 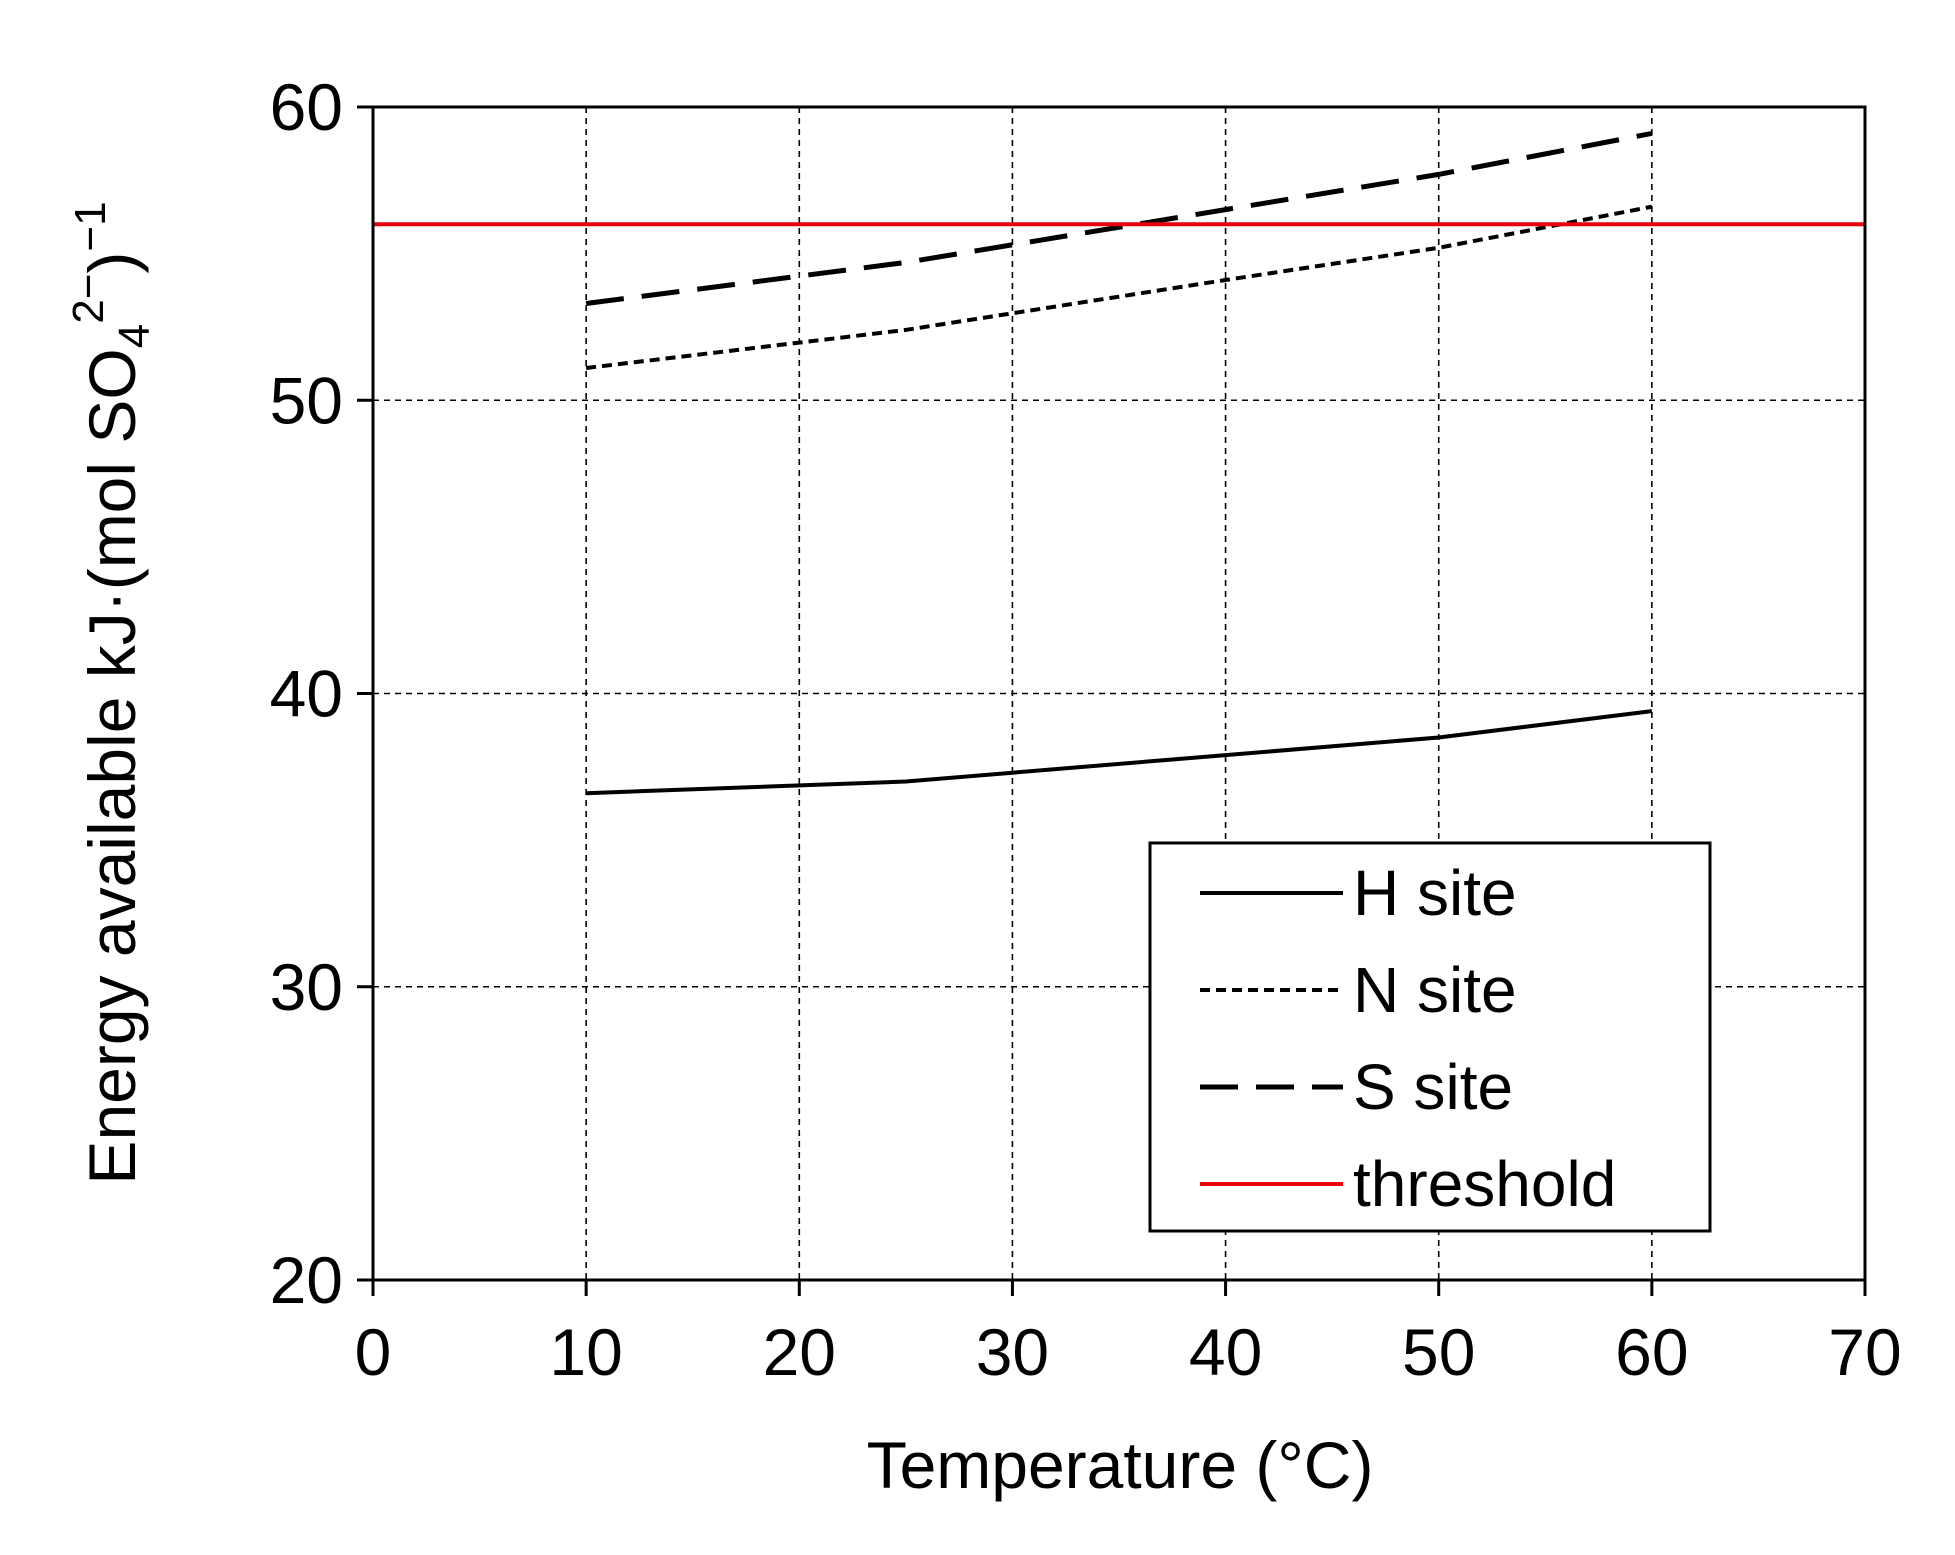 What do you see at coordinates (1435, 990) in the screenshot?
I see `legend-label-n-site: N site` at bounding box center [1435, 990].